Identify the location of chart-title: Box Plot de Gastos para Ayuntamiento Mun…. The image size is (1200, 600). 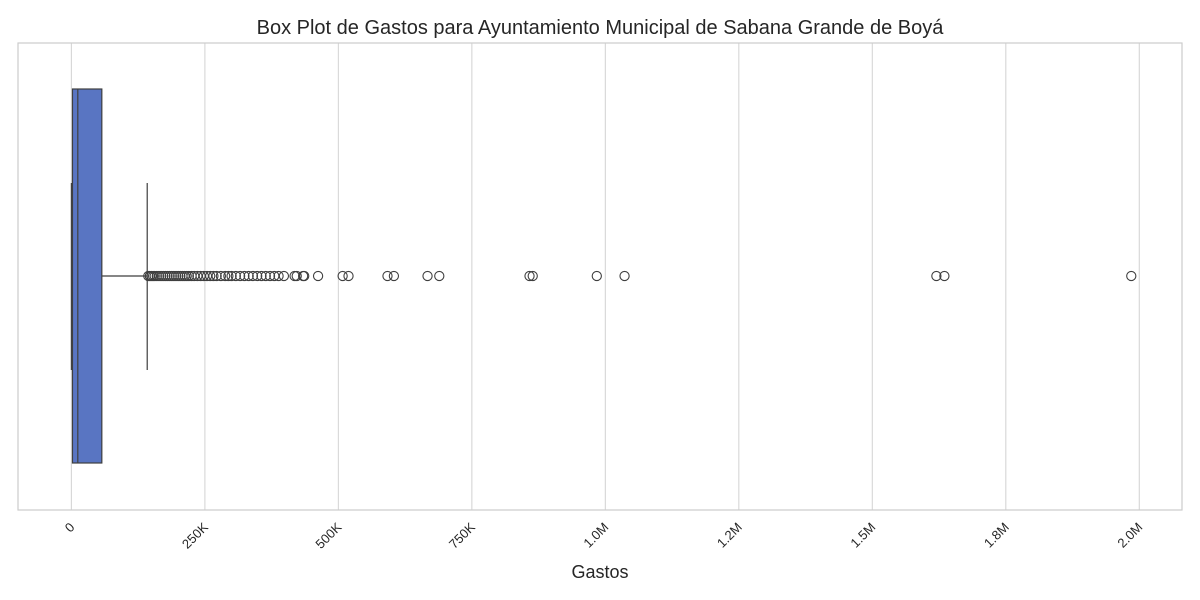
(601, 28).